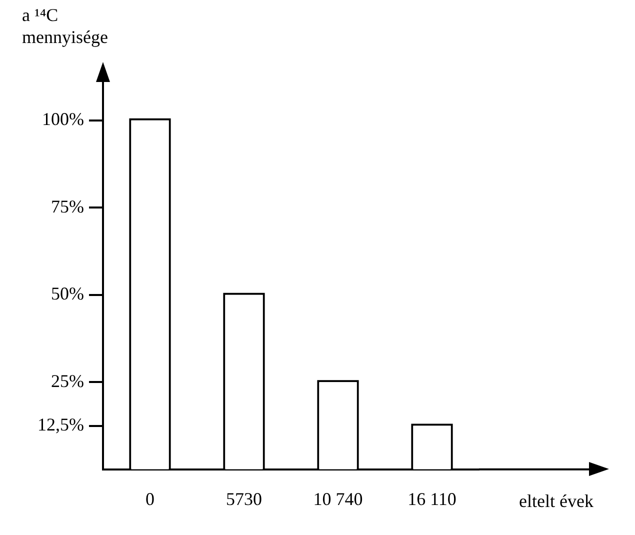  I want to click on y-tick-label: 12,5%, so click(61, 424).